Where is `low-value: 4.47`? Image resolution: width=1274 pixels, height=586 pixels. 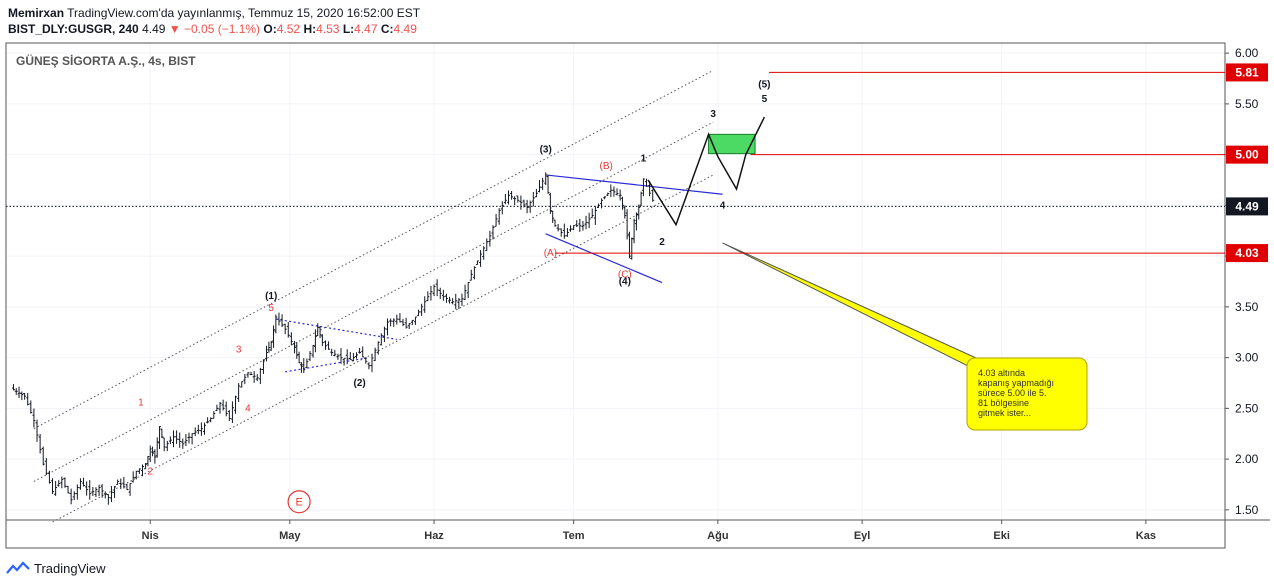
low-value: 4.47 is located at coordinates (366, 29).